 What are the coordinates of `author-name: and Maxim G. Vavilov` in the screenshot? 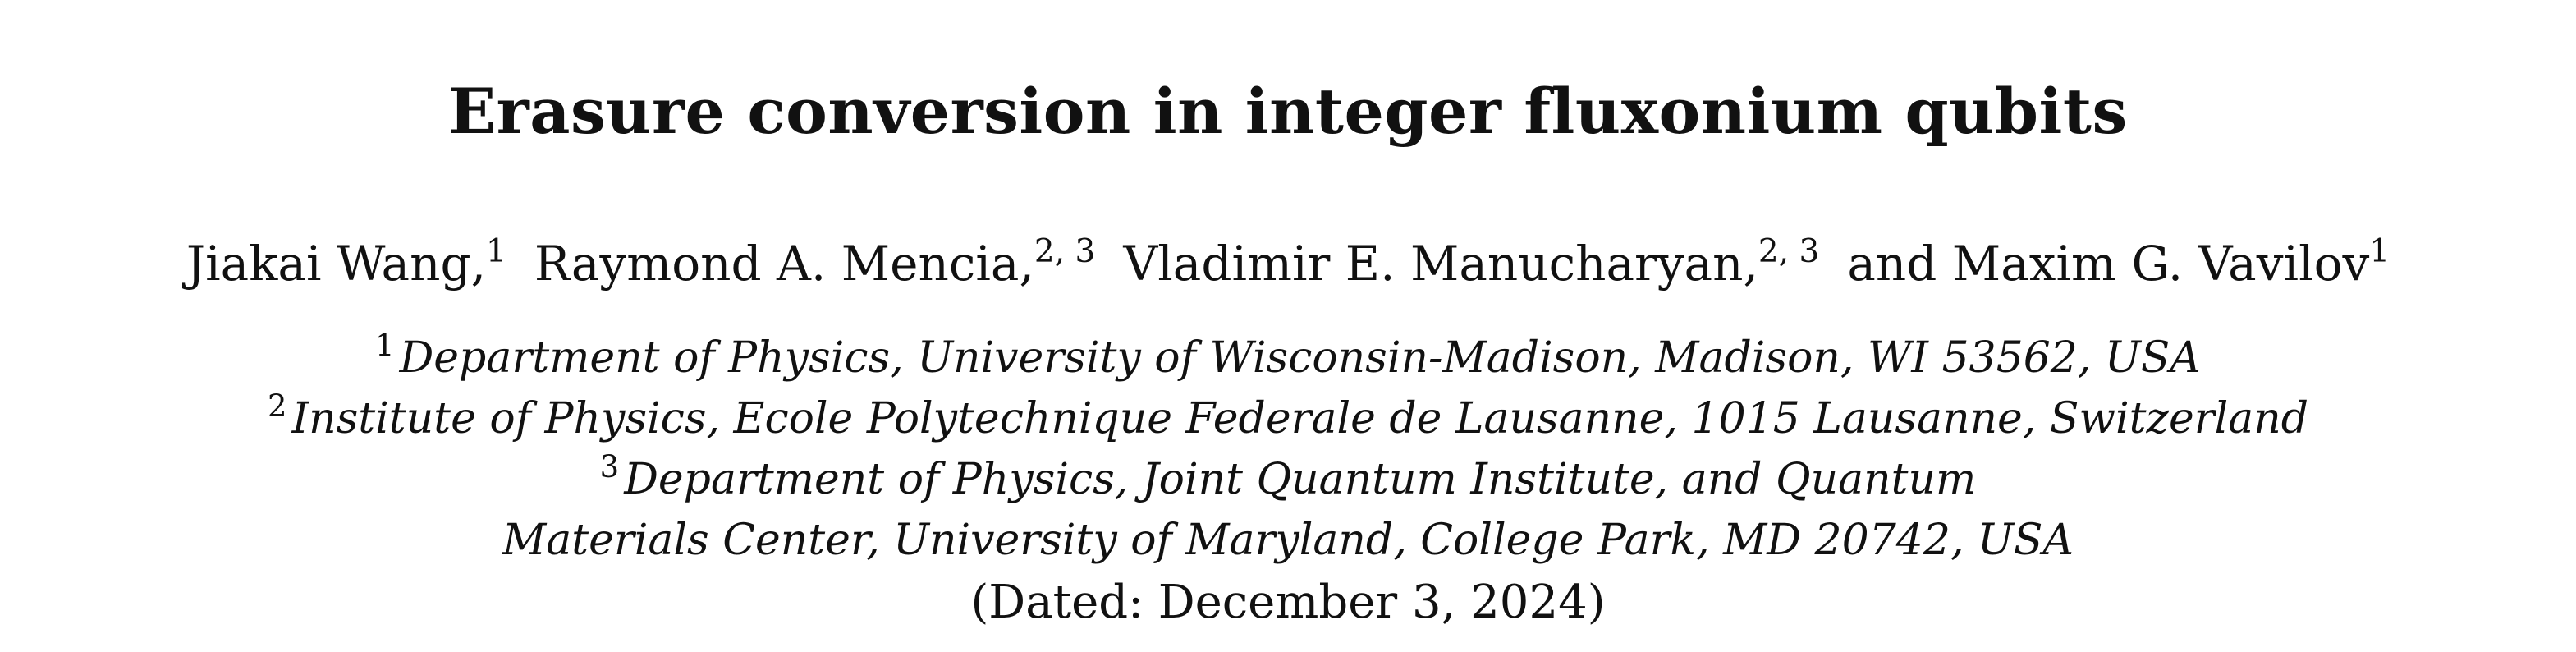 It's located at (2108, 264).